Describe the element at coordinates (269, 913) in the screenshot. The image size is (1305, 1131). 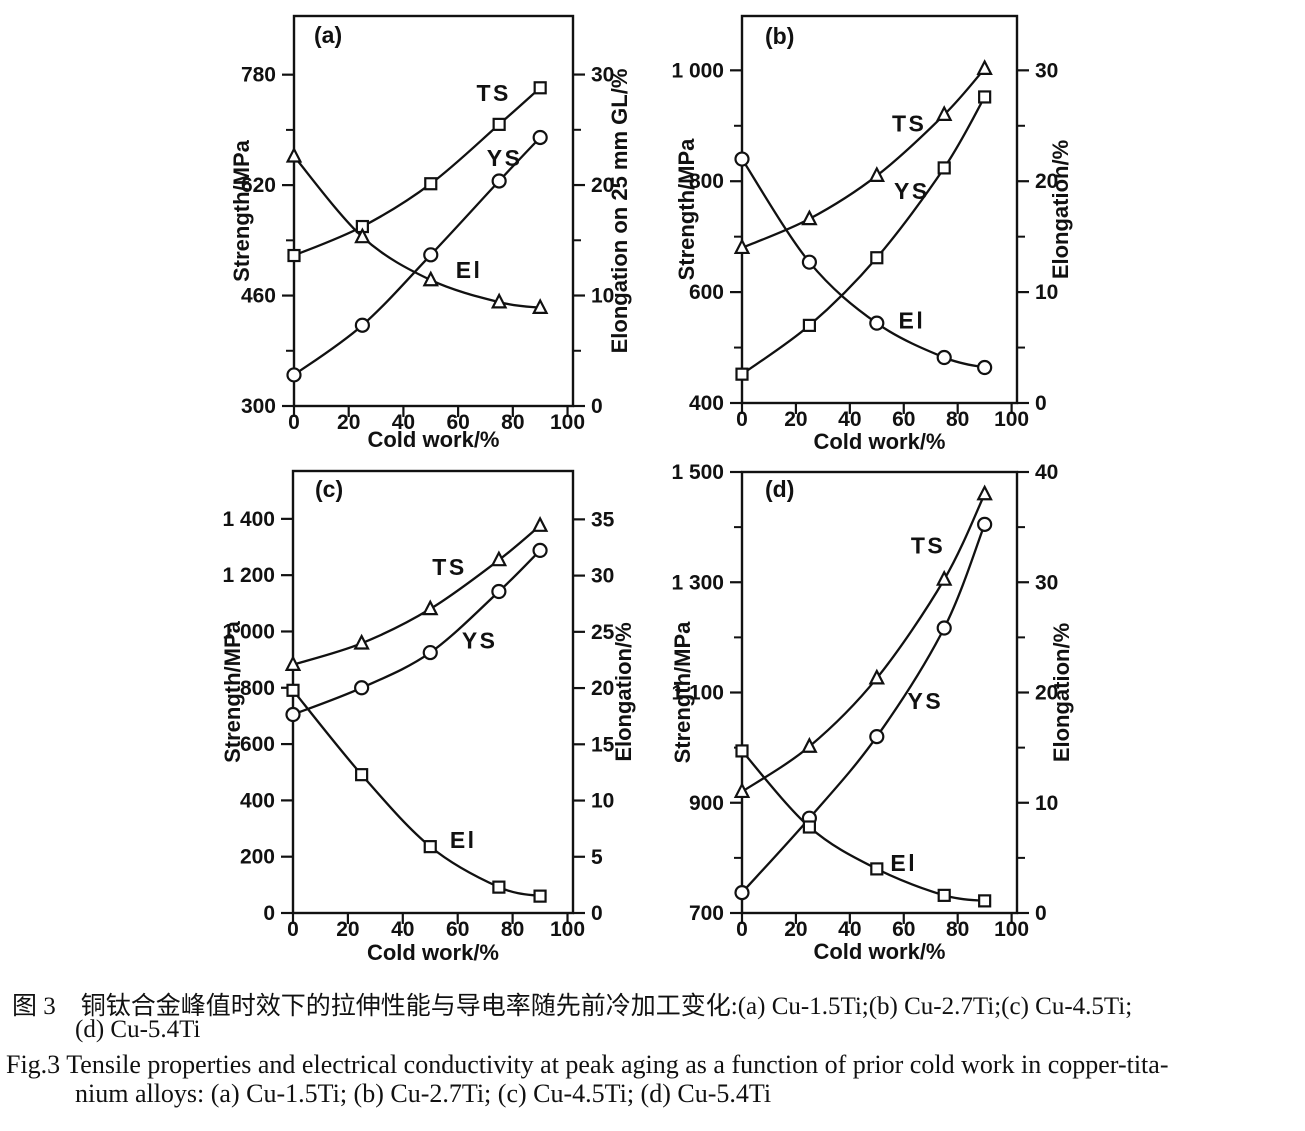
I see `y-left-tick-label: 0` at that location.